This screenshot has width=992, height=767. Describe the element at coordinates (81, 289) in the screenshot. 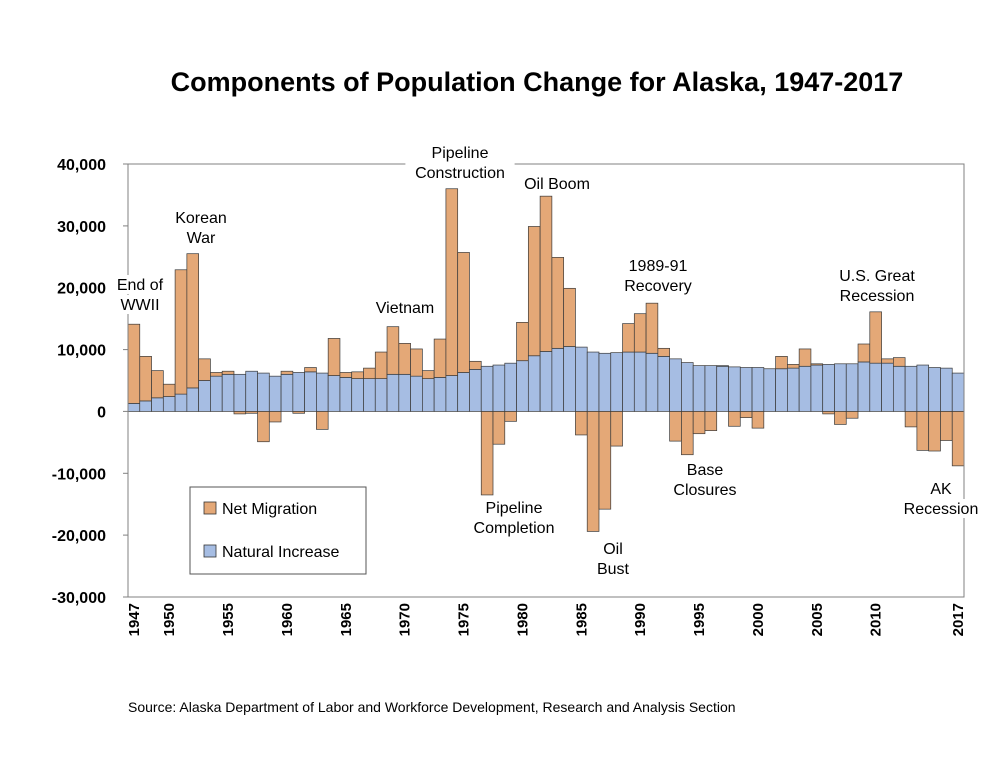

I see `y-tick-label: 20,000` at that location.